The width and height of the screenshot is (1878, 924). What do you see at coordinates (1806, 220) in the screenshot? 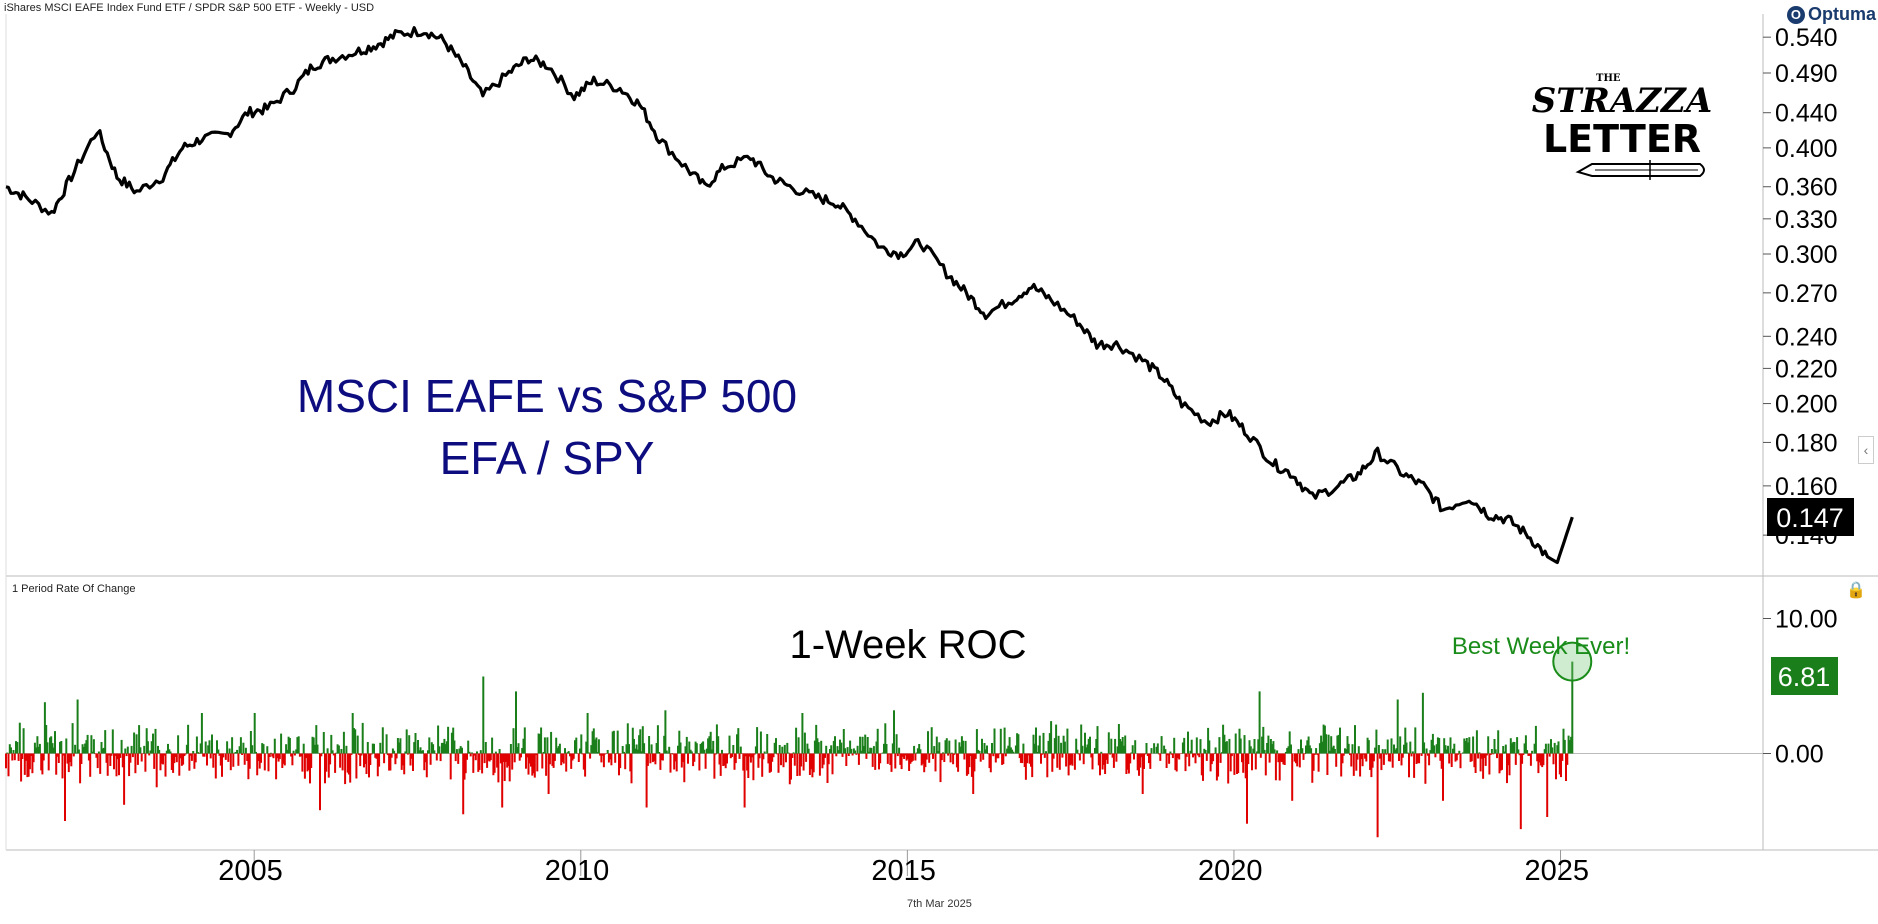
I see `ratio-ytick-label: 0.330` at bounding box center [1806, 220].